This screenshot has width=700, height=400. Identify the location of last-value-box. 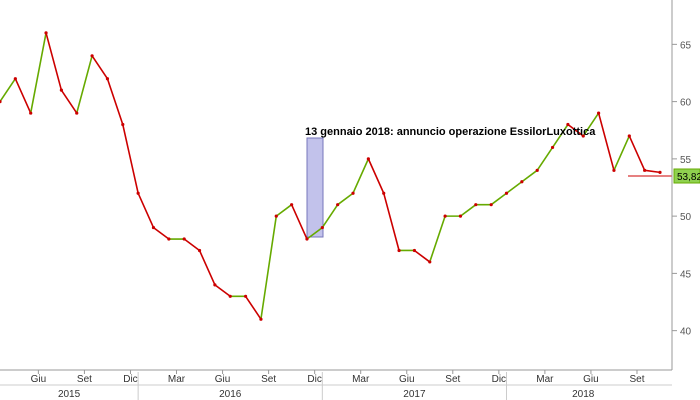
(686, 176).